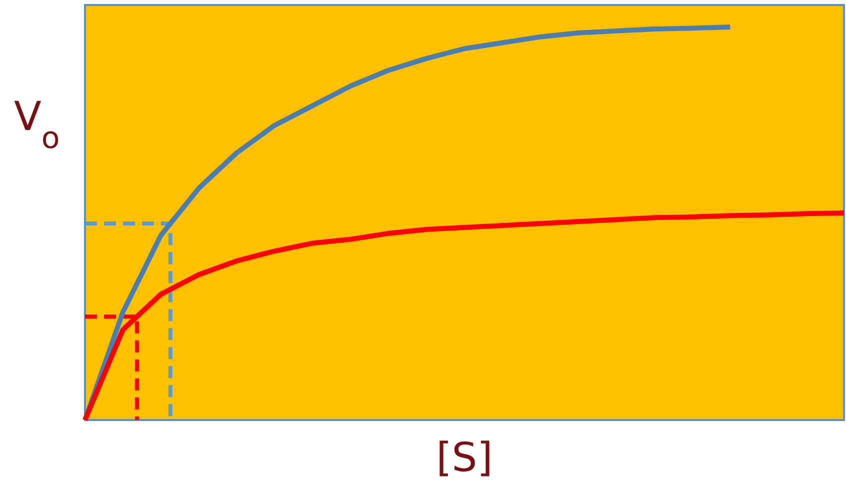 This screenshot has width=846, height=483. What do you see at coordinates (464, 458) in the screenshot?
I see `x-axis-title: [S]` at bounding box center [464, 458].